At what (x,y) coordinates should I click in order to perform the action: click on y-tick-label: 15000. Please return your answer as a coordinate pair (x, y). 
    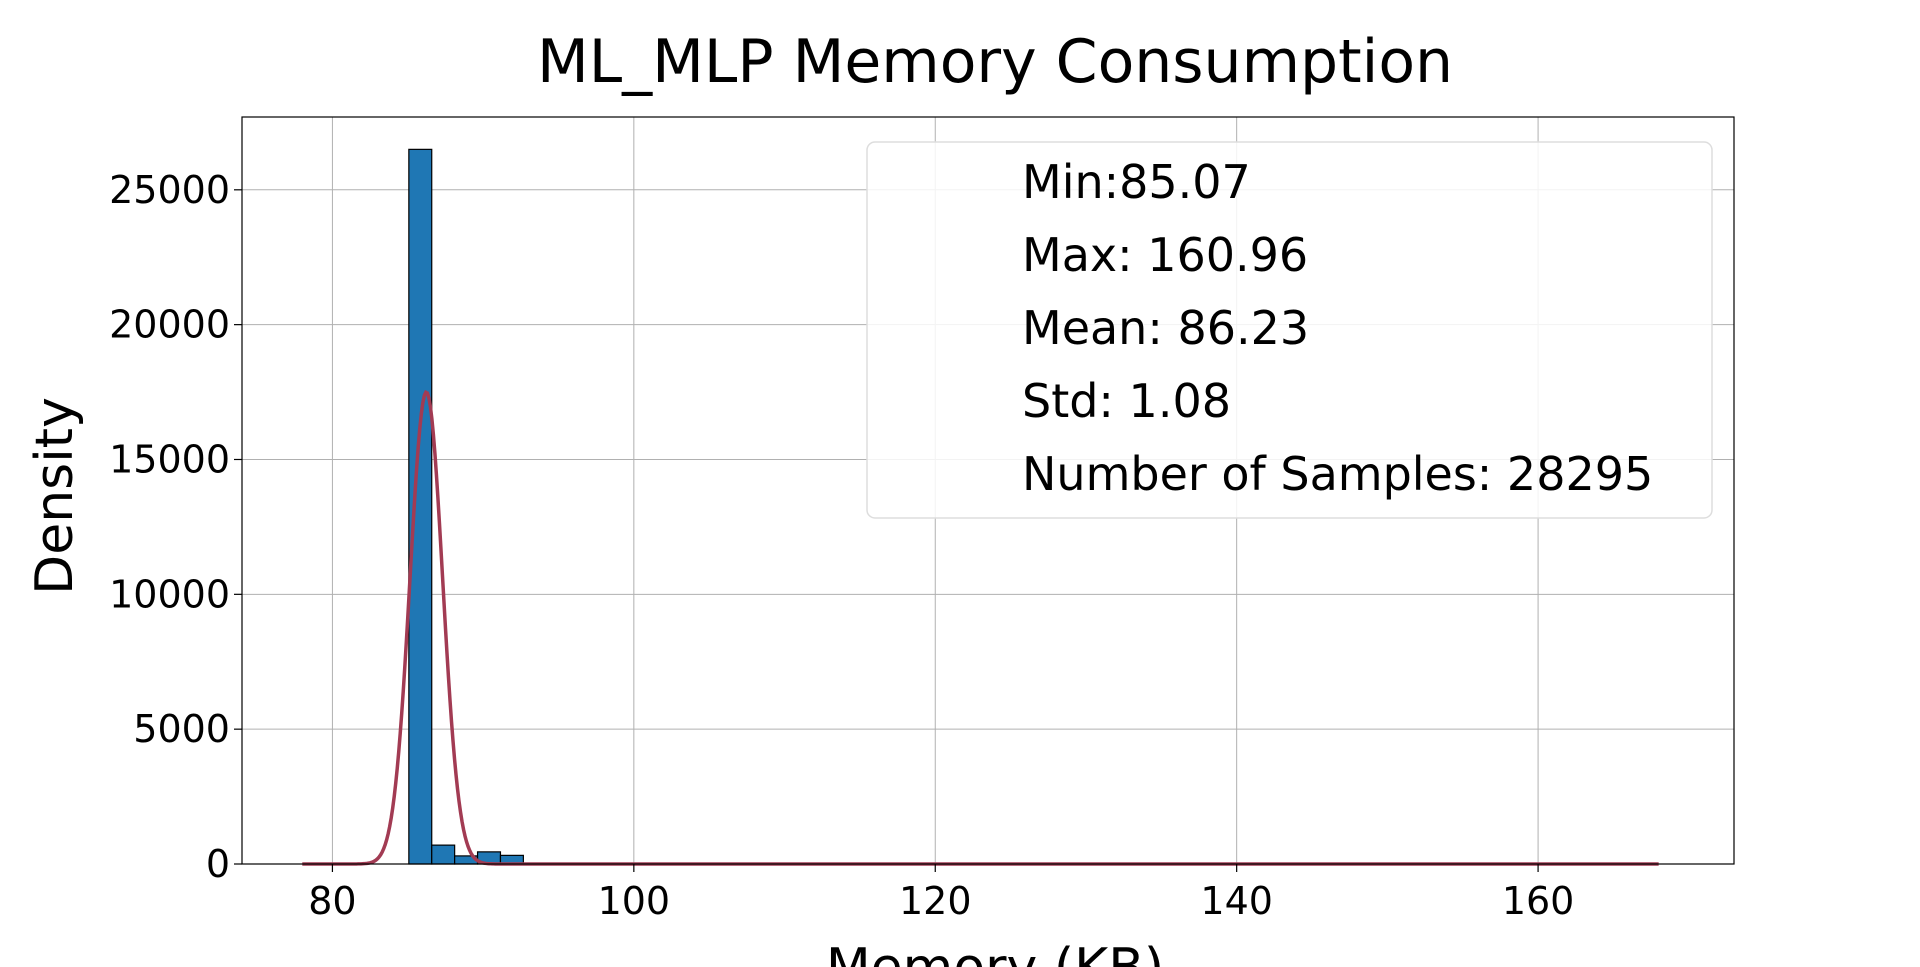
    Looking at the image, I should click on (169, 459).